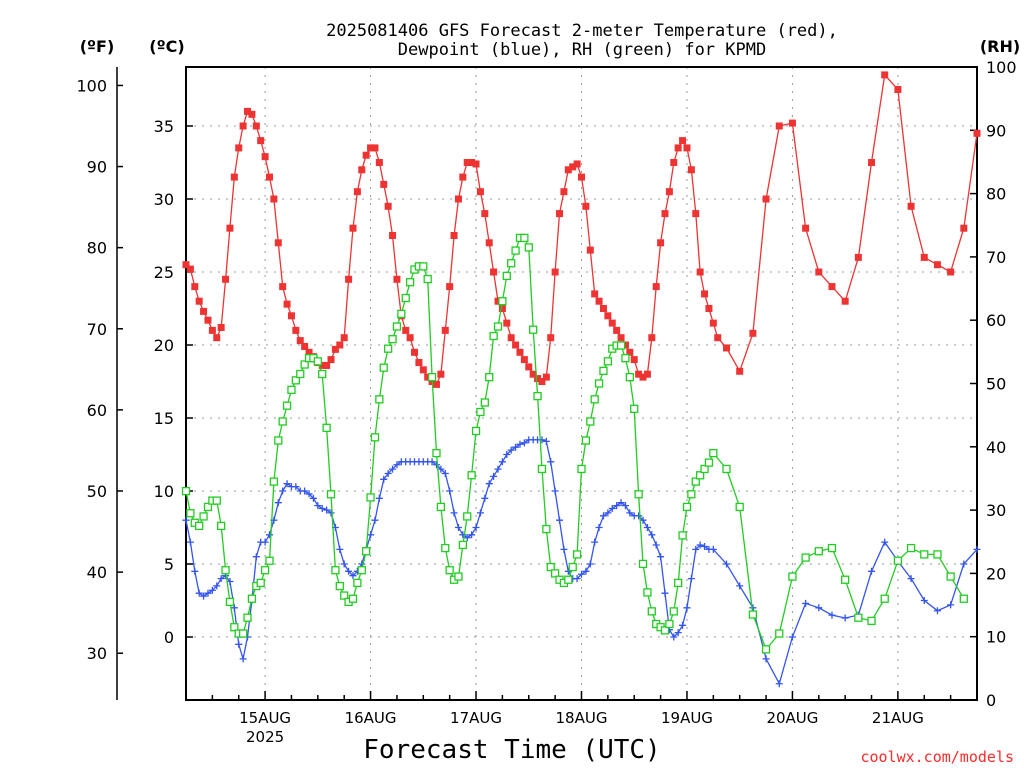 The height and width of the screenshot is (768, 1024). What do you see at coordinates (996, 637) in the screenshot?
I see `rh-tick-label: 10` at bounding box center [996, 637].